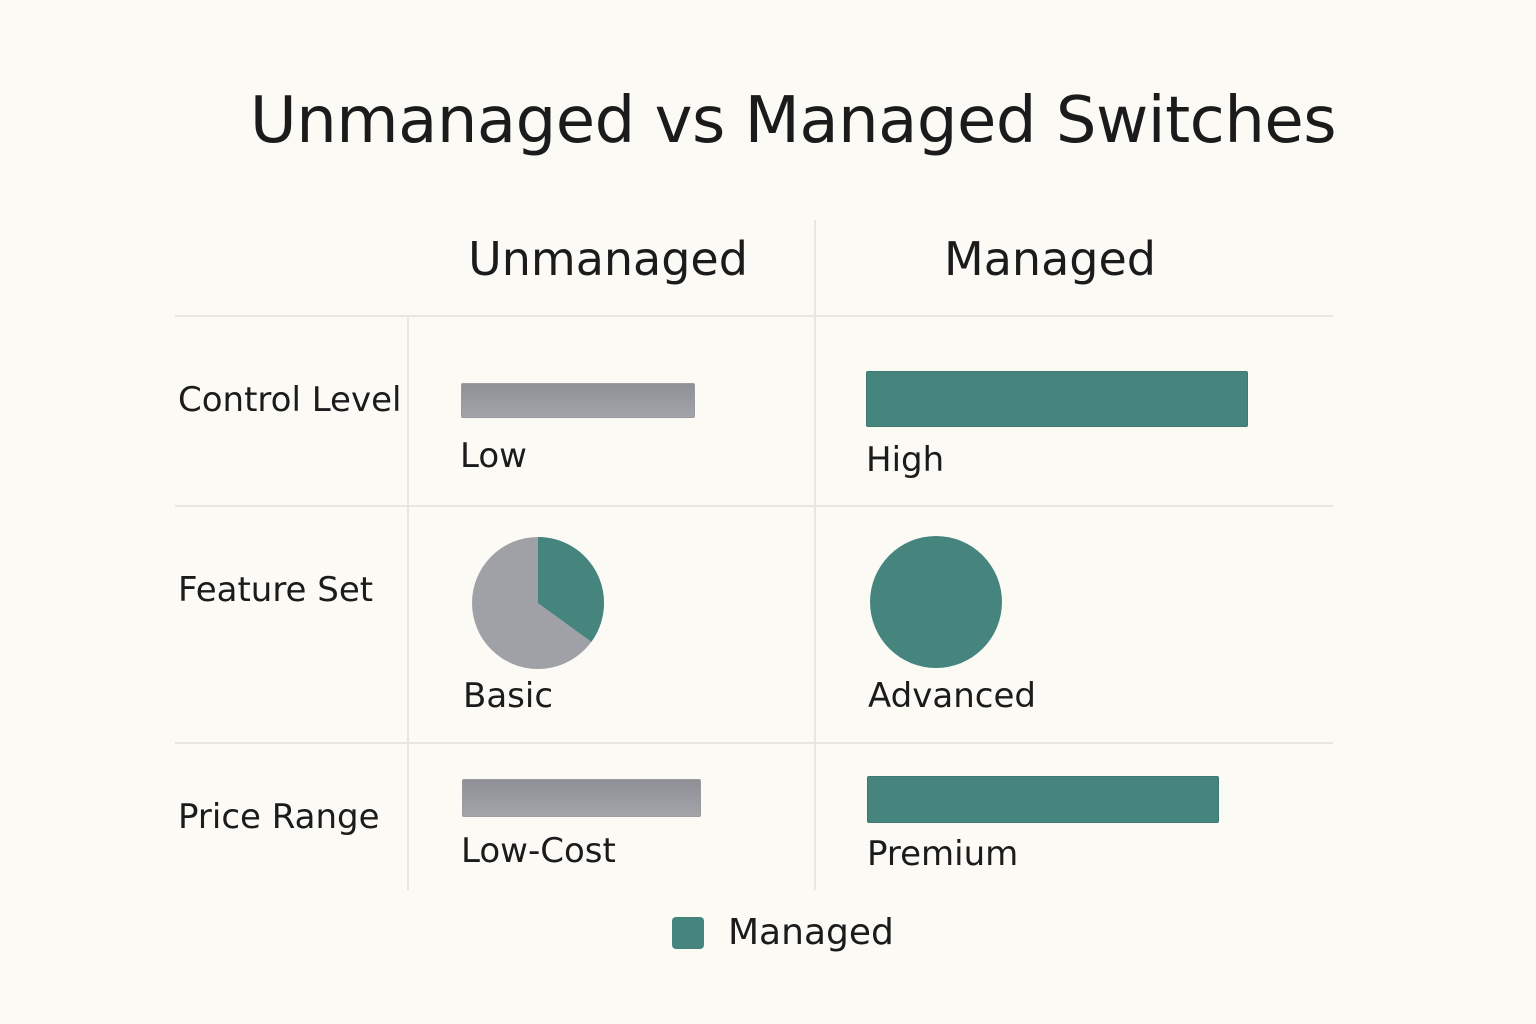 This screenshot has width=1536, height=1024. Describe the element at coordinates (571, 589) in the screenshot. I see `pie-slice-managed-share` at that location.